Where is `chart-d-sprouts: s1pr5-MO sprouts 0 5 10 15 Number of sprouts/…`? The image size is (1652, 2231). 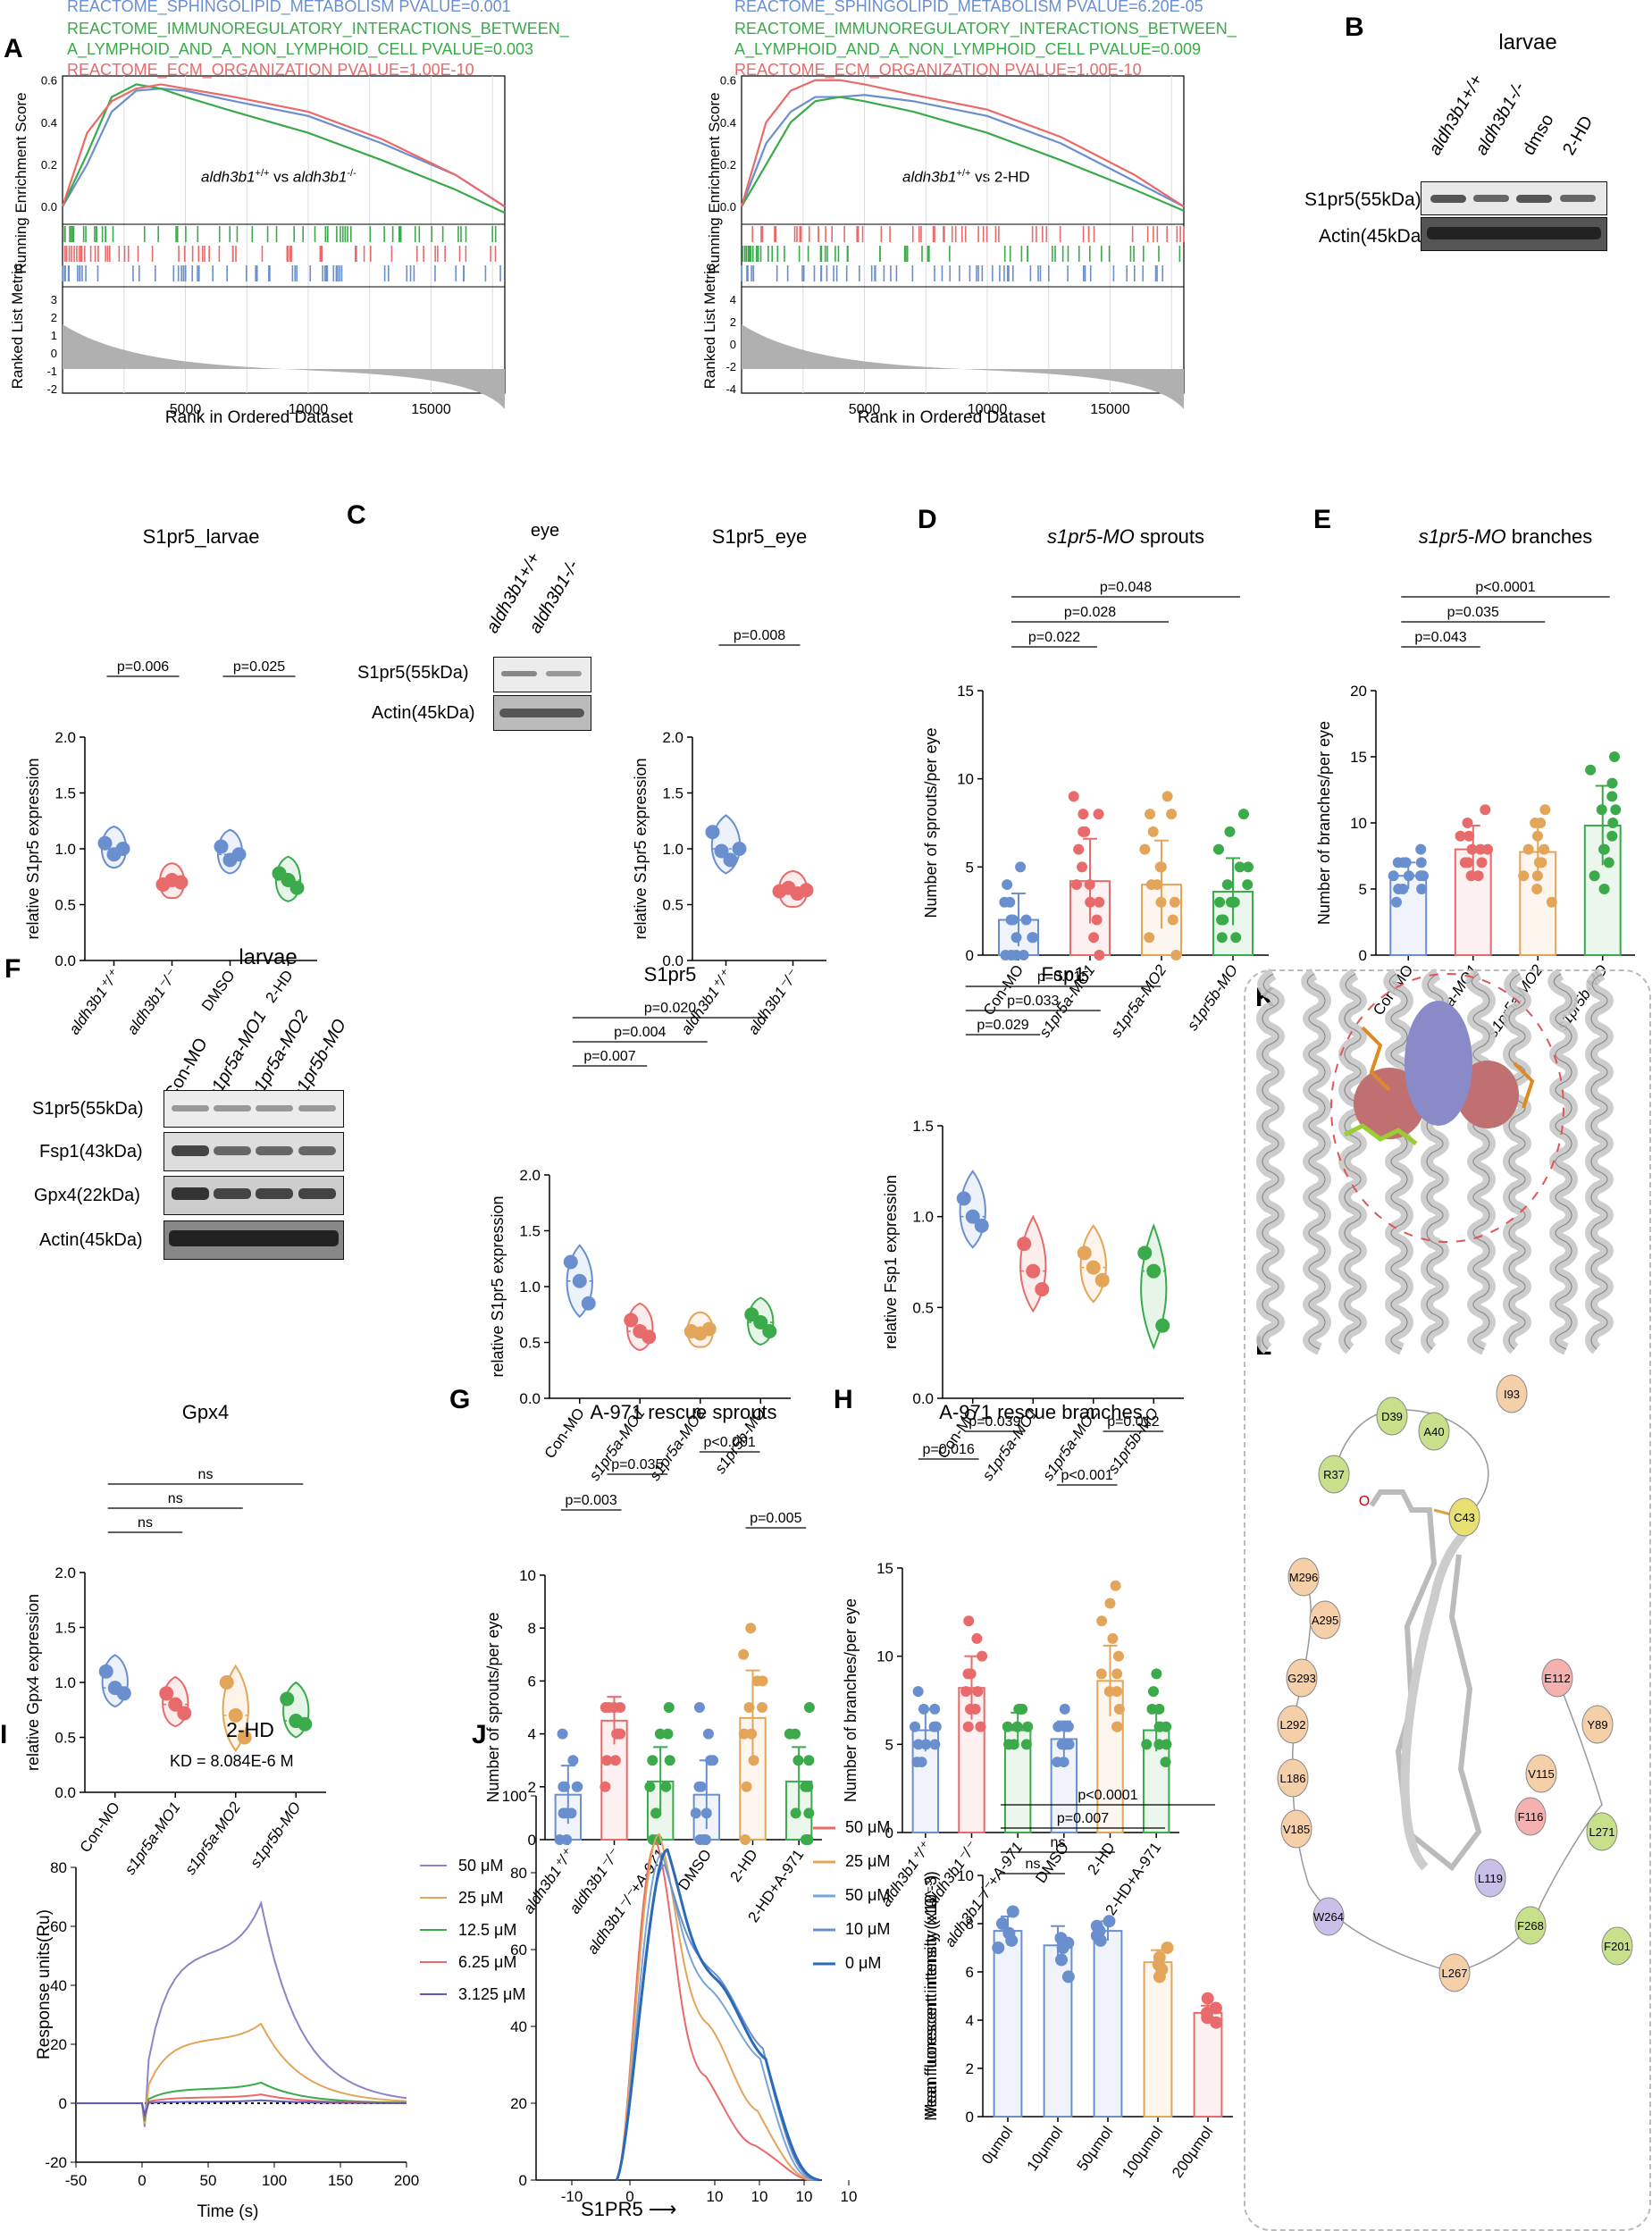
chart-d-sprouts: s1pr5-MO sprouts 0 5 10 15 Number of sprouts/… is located at coordinates (1095, 783).